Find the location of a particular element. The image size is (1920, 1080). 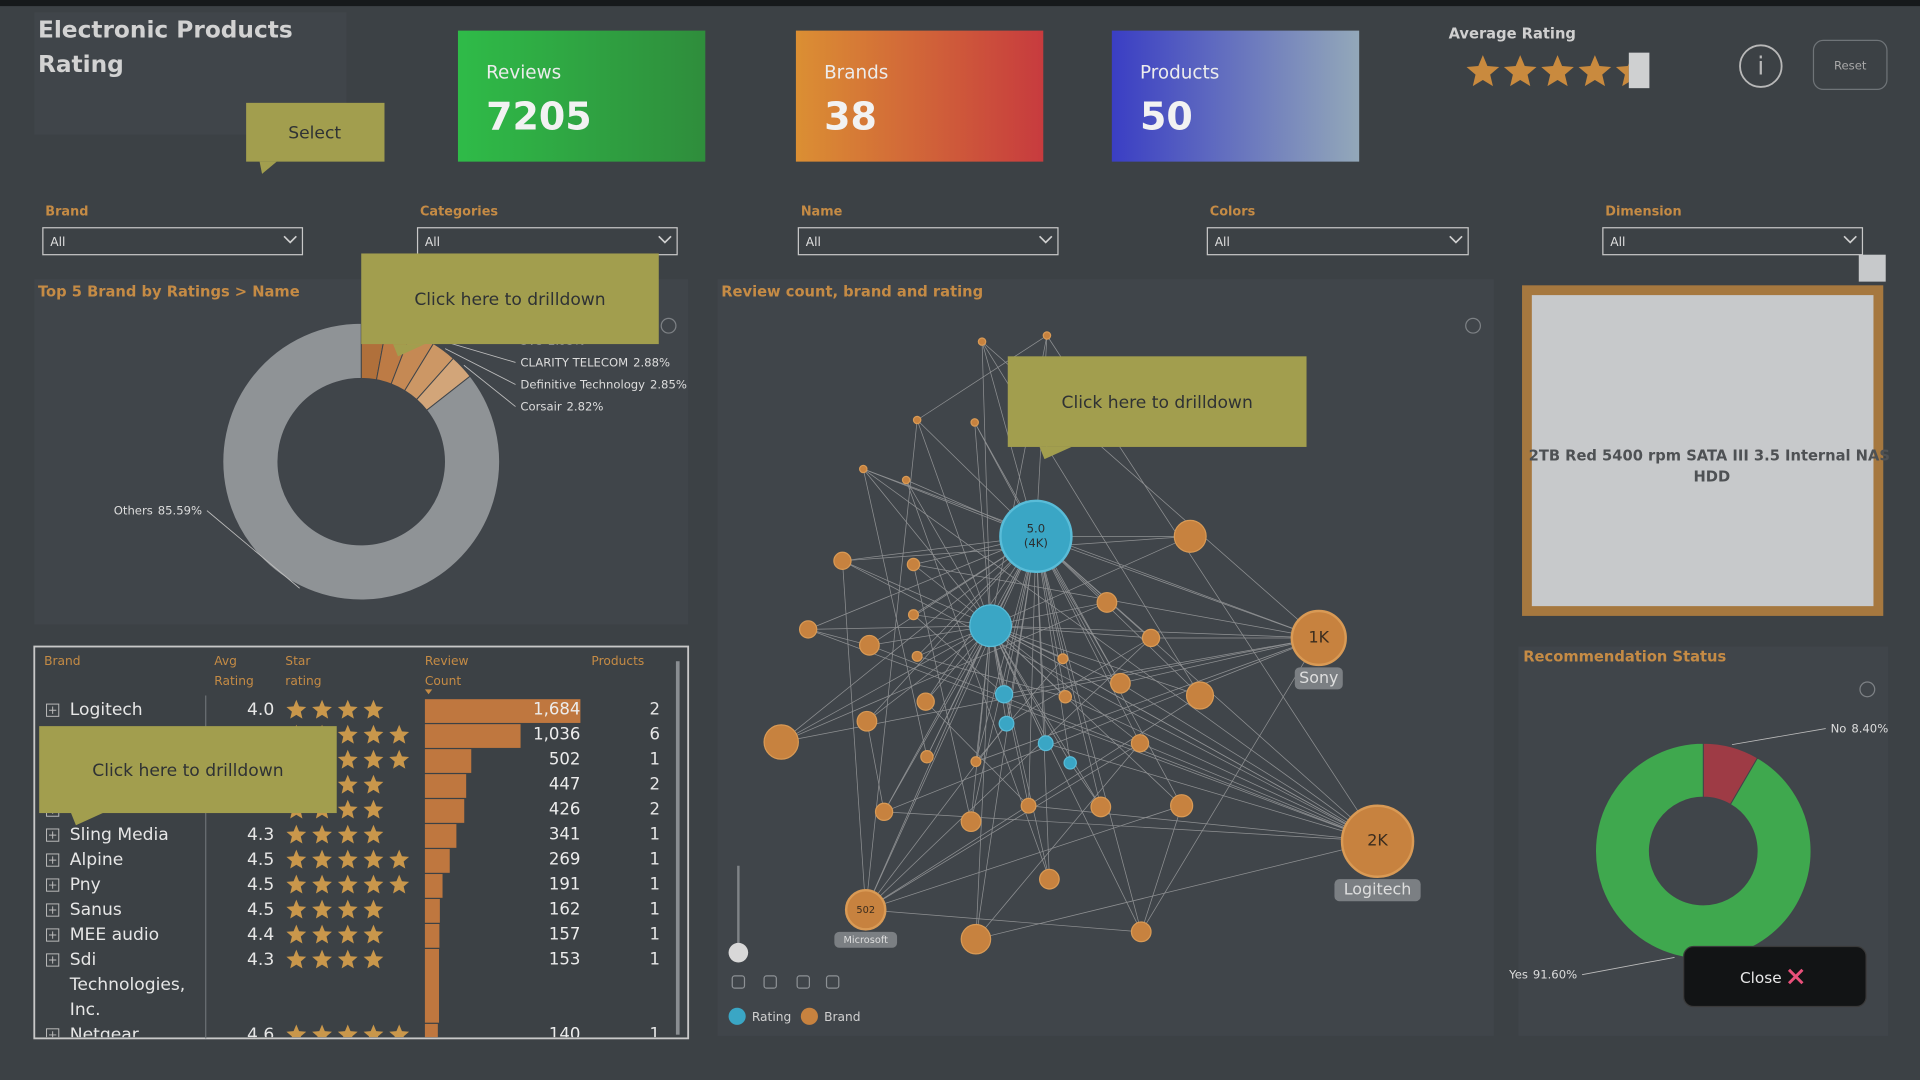

products-count: 2 is located at coordinates (654, 784).